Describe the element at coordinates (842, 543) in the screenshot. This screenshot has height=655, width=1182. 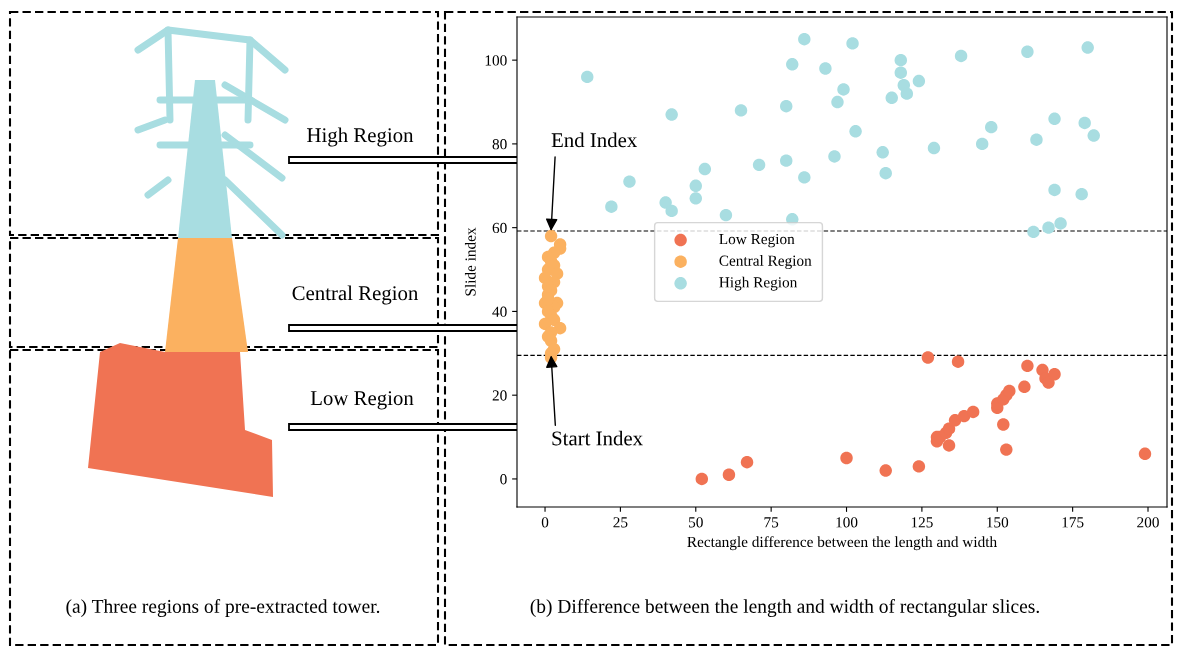
I see `x-axis-title: Rectangle difference between the length and width` at that location.